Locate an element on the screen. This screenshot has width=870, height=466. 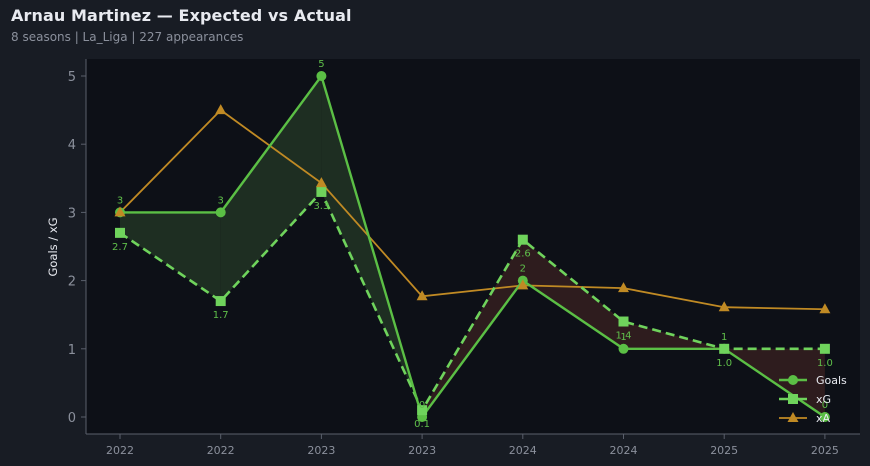
xg-data-label: 0.1 is located at coordinates (422, 424).